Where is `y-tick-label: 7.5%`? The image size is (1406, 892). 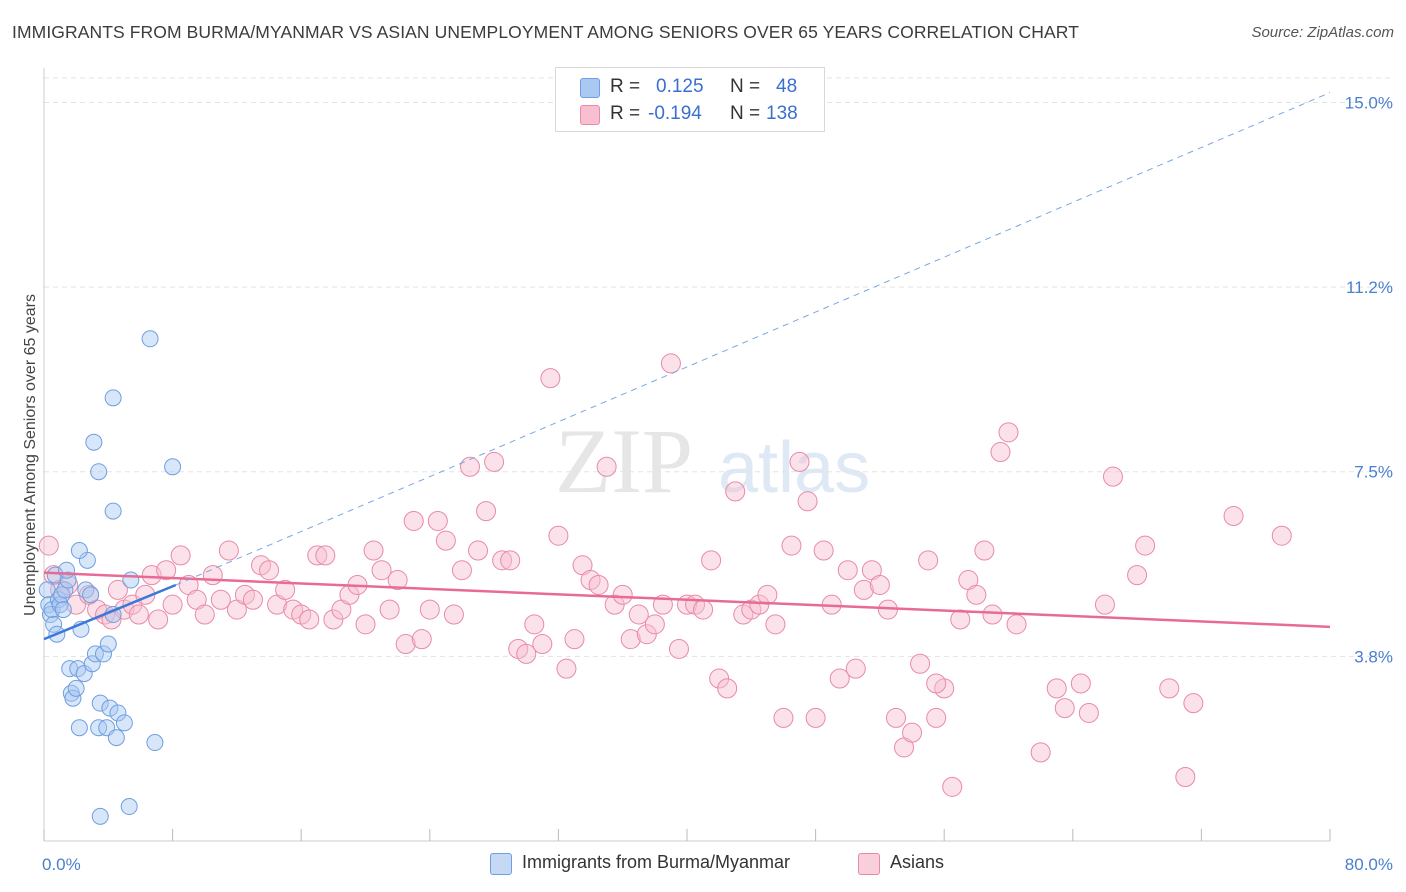 y-tick-label: 7.5% is located at coordinates (1373, 472).